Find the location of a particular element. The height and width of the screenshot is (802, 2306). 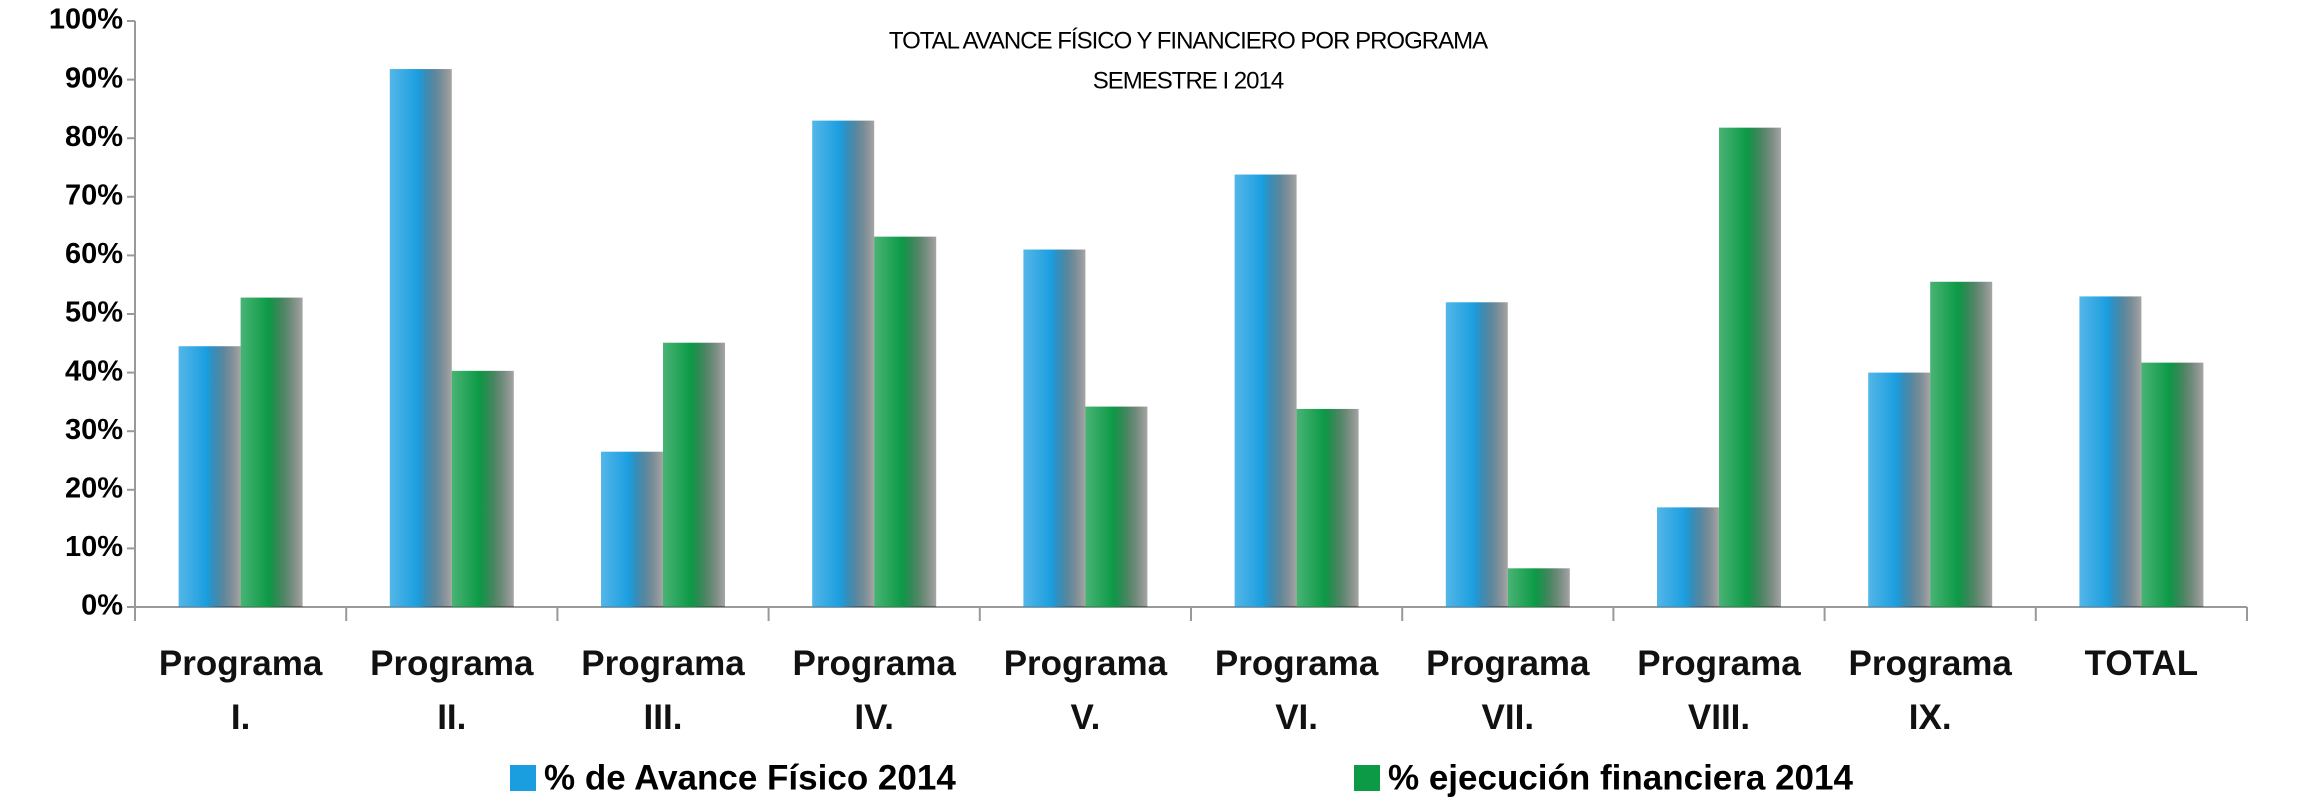

y-tick-label: 80% is located at coordinates (94, 137).